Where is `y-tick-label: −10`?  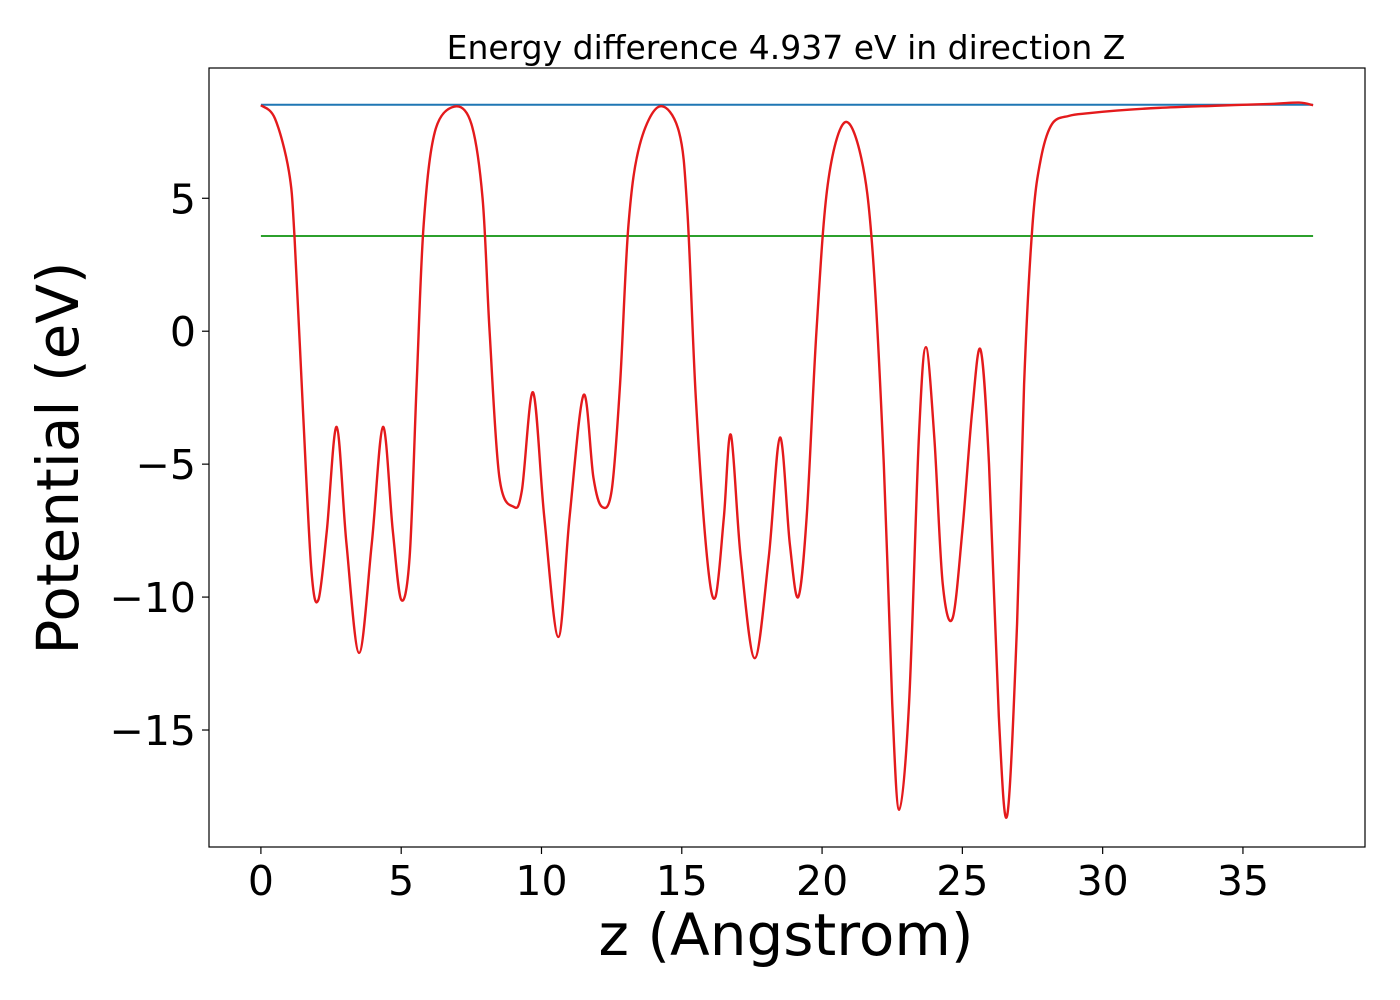 y-tick-label: −10 is located at coordinates (152, 598).